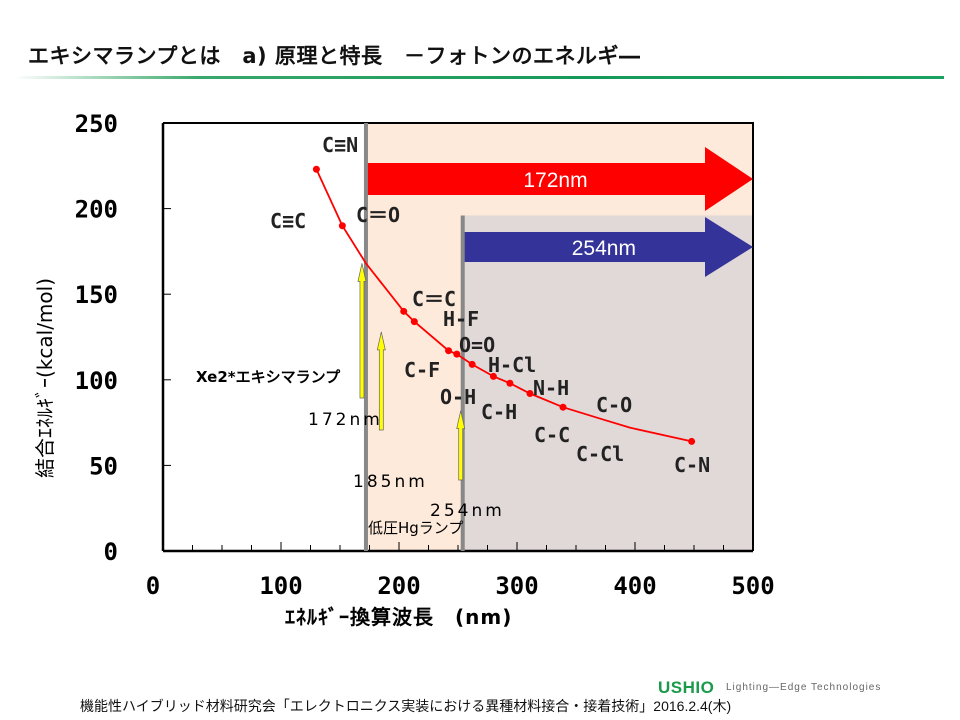 Image resolution: width=960 pixels, height=720 pixels. Describe the element at coordinates (634, 586) in the screenshot. I see `x-tick-label: 400` at that location.